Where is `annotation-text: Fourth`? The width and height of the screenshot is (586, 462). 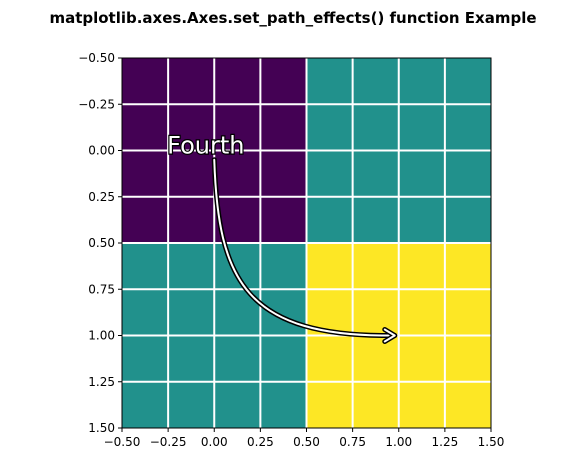 annotation-text: Fourth is located at coordinates (205, 146).